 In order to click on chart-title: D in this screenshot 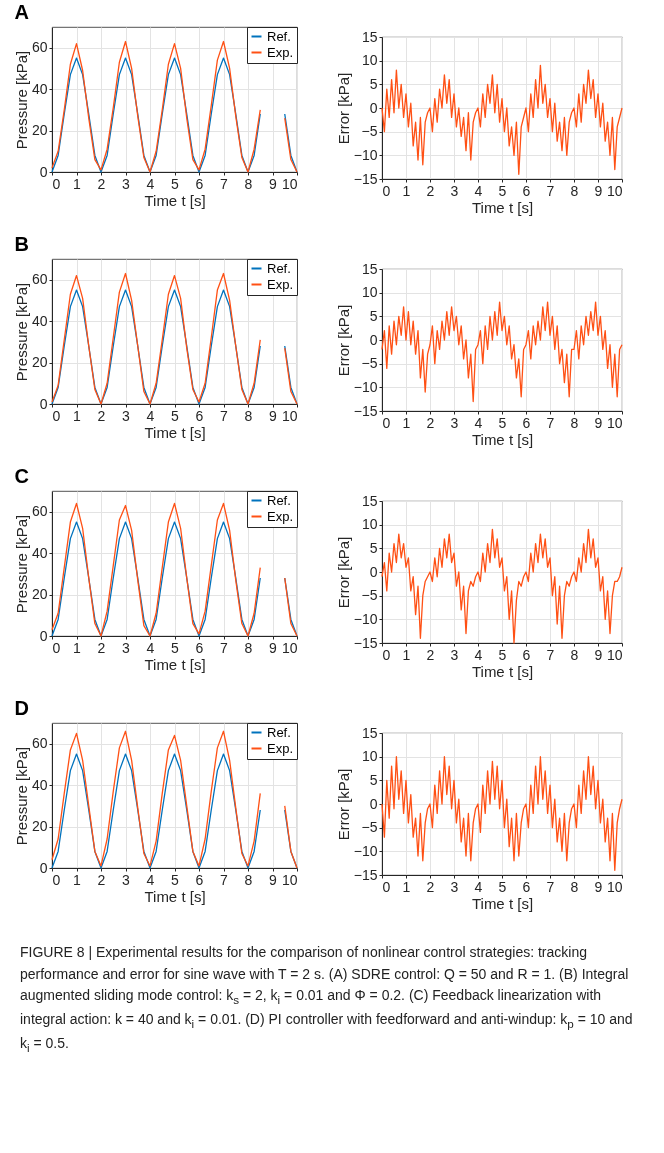, I will do `click(21, 707)`.